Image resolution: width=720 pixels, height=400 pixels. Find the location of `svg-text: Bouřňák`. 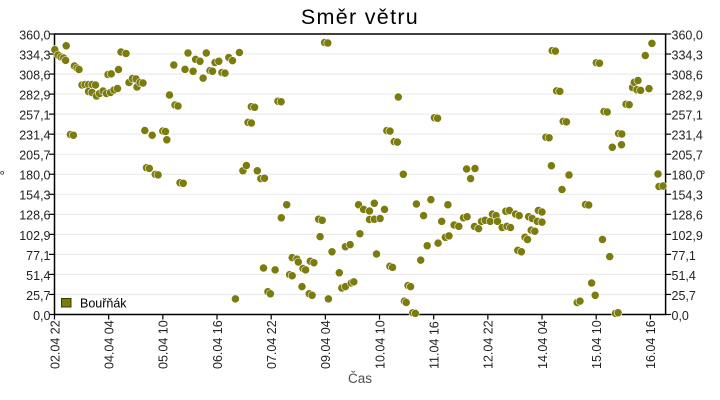

svg-text: Bouřňák is located at coordinates (103, 304).